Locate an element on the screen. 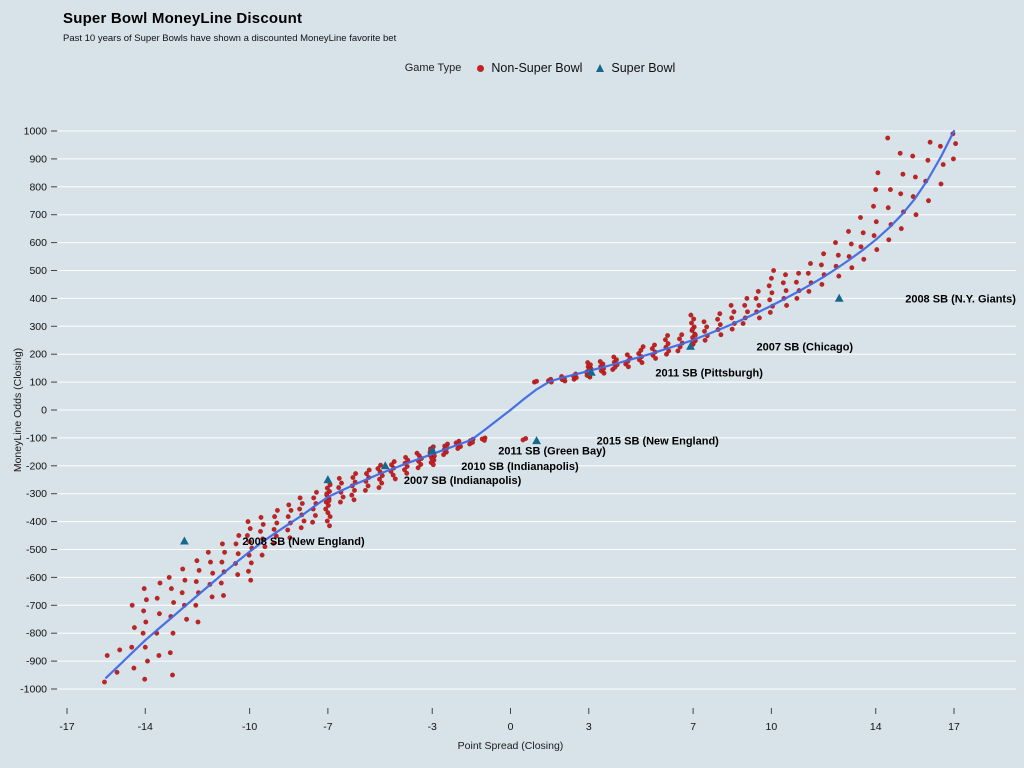 This screenshot has width=1024, height=768. x-axis-title: Point Spread (Closing) is located at coordinates (510, 746).